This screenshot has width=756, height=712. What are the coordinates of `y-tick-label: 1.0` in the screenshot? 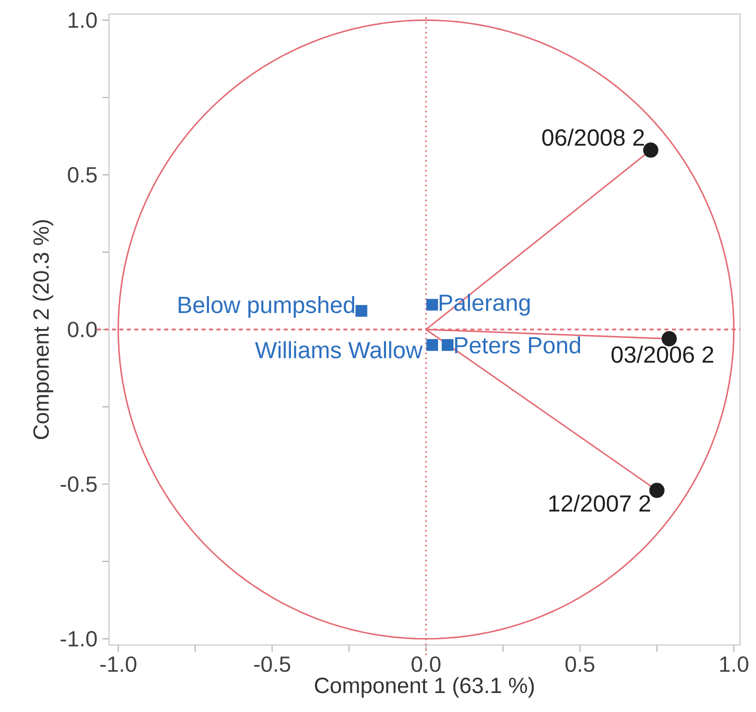 It's located at (82, 20).